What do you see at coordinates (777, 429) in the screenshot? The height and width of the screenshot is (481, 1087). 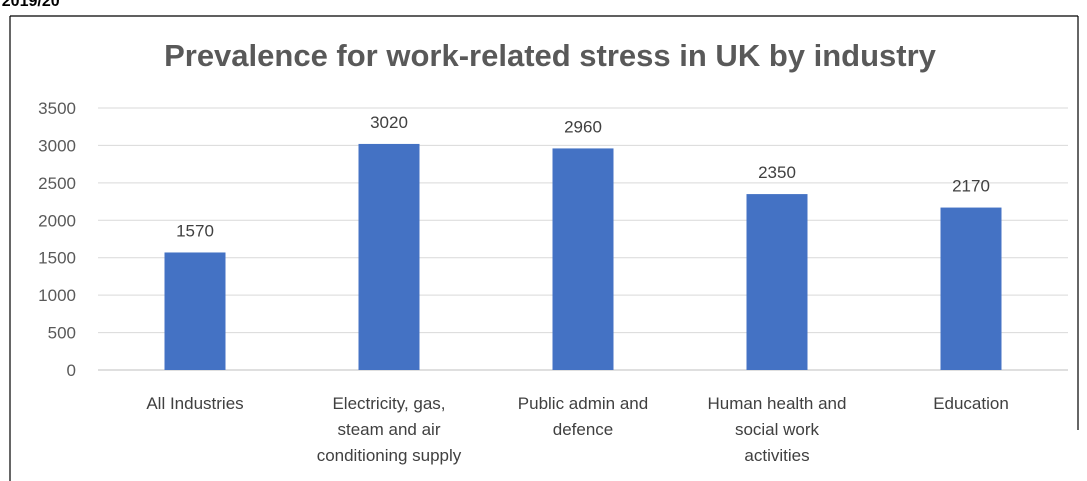 I see `x-category-label: Human health and social work activities` at bounding box center [777, 429].